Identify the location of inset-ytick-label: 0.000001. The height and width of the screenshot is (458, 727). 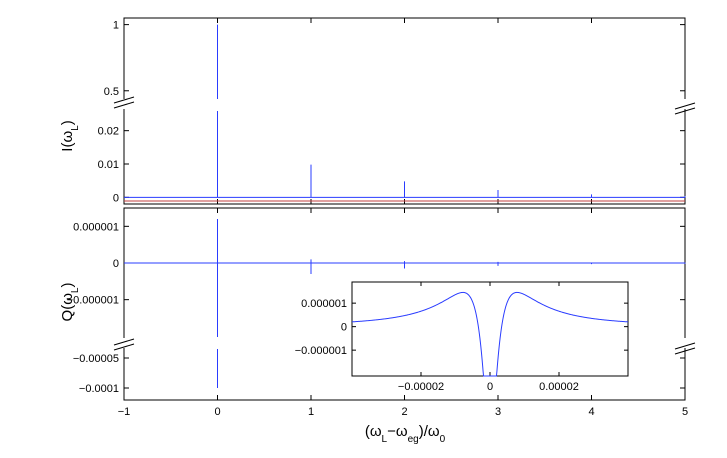
(324, 304).